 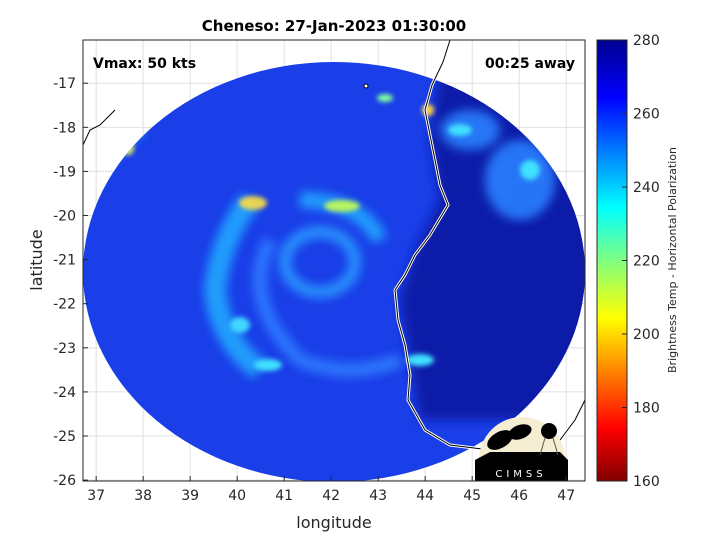 I want to click on cimss-logo-text: CIMSS, so click(x=520, y=474).